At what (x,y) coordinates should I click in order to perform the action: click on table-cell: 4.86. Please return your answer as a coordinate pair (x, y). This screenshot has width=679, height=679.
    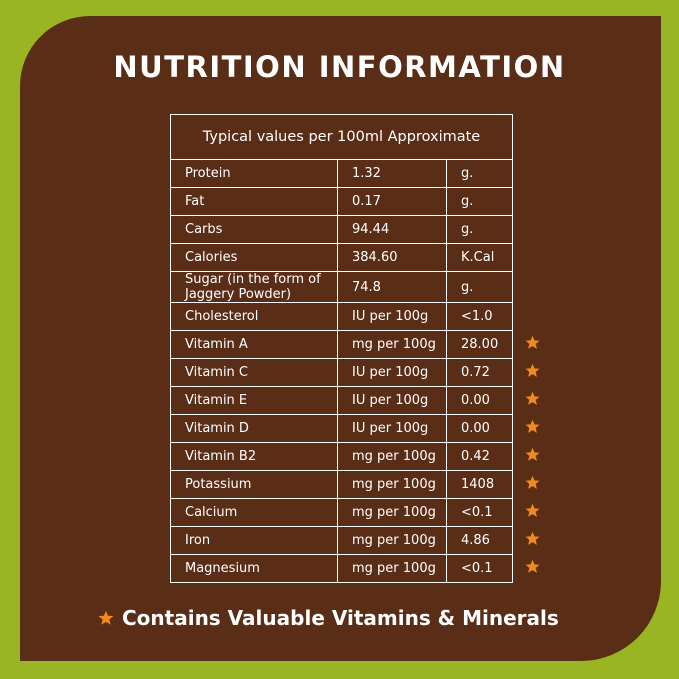
    Looking at the image, I should click on (479, 540).